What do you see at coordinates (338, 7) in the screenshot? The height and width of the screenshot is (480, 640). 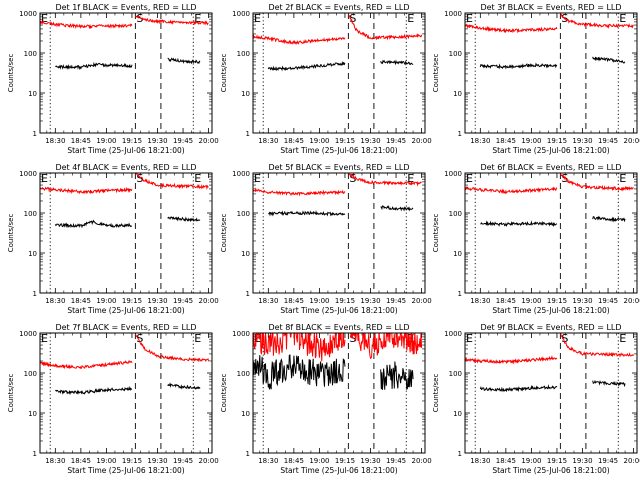 I see `panel-title: Det 2f BLACK = Events, RED = LLD` at bounding box center [338, 7].